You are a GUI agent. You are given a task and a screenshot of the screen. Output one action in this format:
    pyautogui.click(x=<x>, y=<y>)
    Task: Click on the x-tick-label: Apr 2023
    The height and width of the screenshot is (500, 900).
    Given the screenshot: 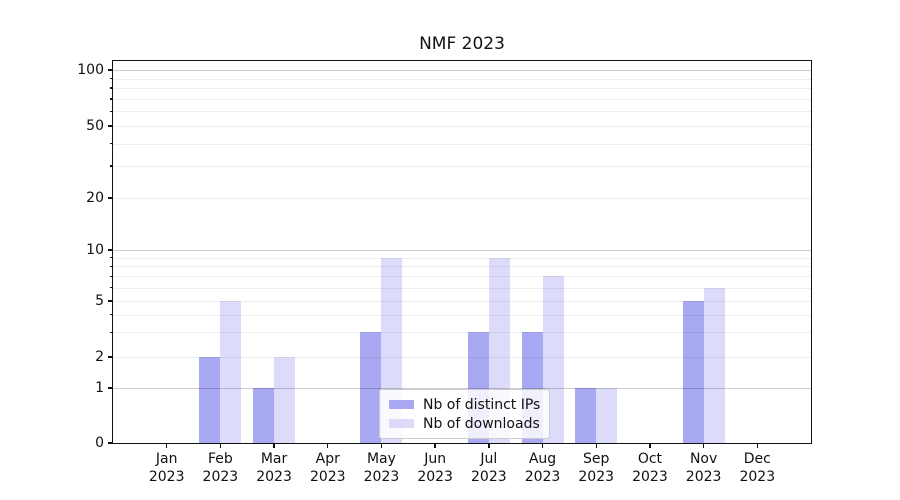 What is the action you would take?
    pyautogui.click(x=327, y=468)
    